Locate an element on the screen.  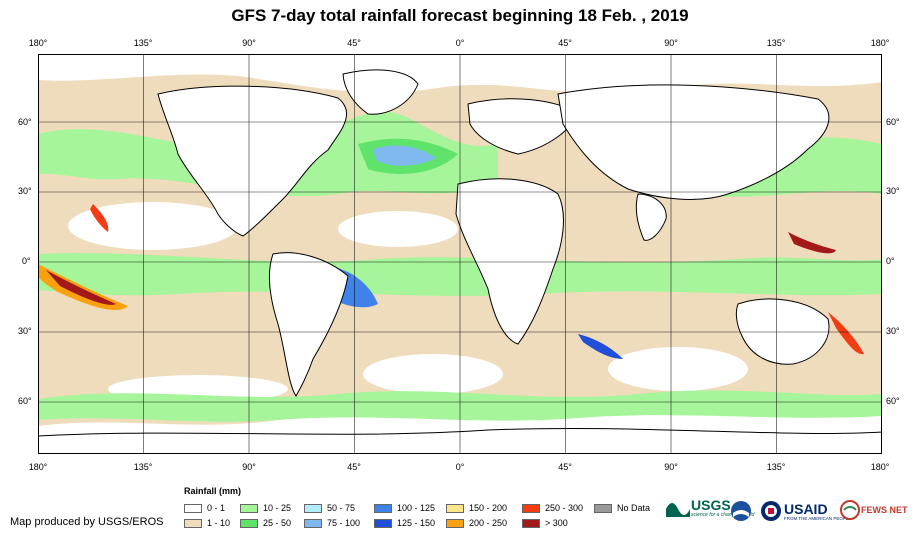
legend-label: 125 - 150 is located at coordinates (416, 523).